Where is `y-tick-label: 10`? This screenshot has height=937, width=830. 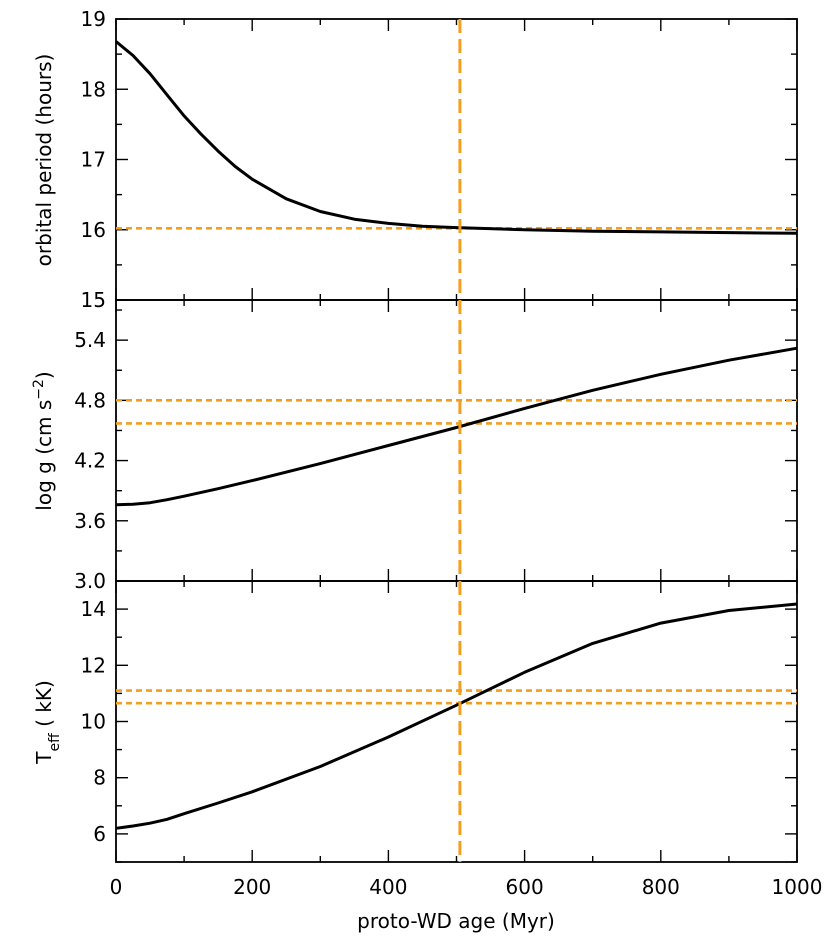
y-tick-label: 10 is located at coordinates (93, 722).